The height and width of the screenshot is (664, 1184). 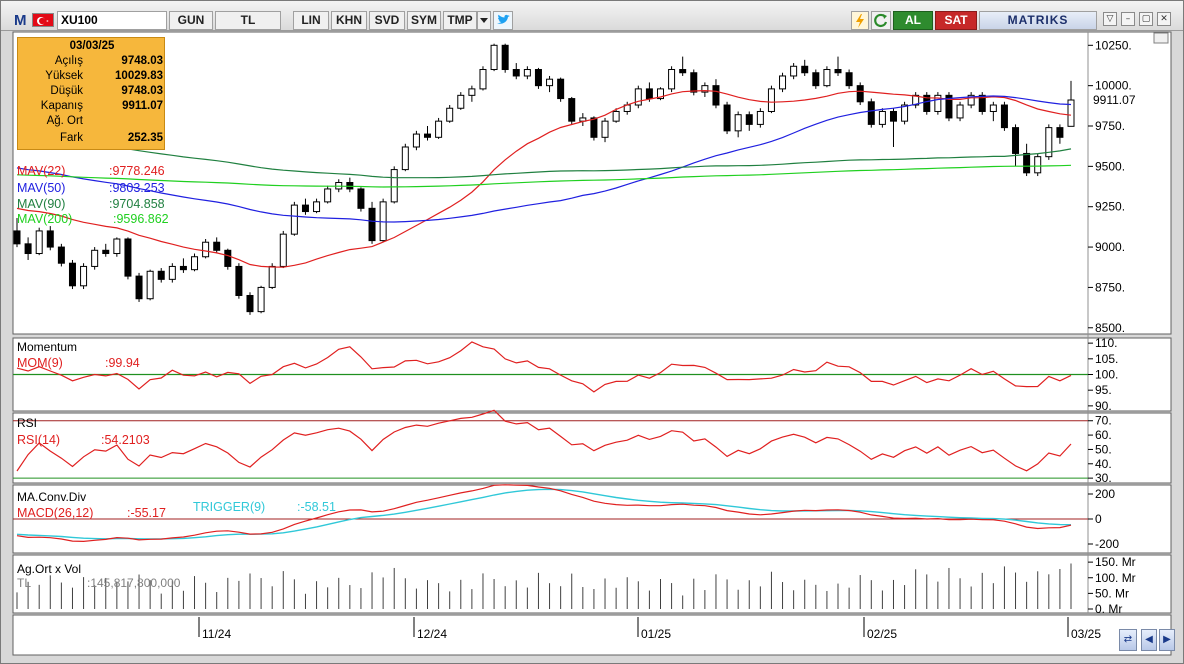 What do you see at coordinates (544, 367) in the screenshot?
I see `momentum-line` at bounding box center [544, 367].